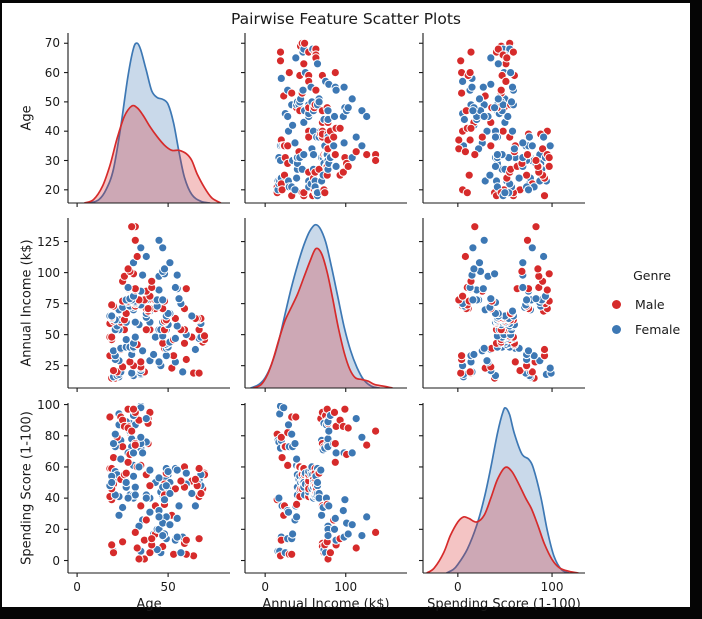  What do you see at coordinates (346, 19) in the screenshot?
I see `chart-title: Pairwise Feature Scatter Plots` at bounding box center [346, 19].